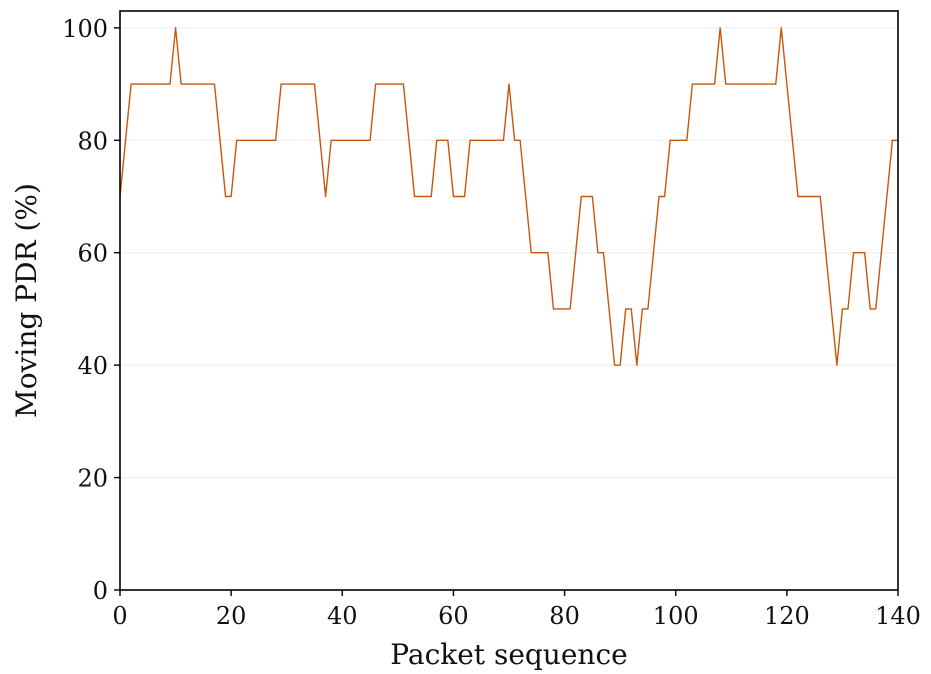 This screenshot has height=674, width=931. I want to click on y-tick-label: 20, so click(92, 479).